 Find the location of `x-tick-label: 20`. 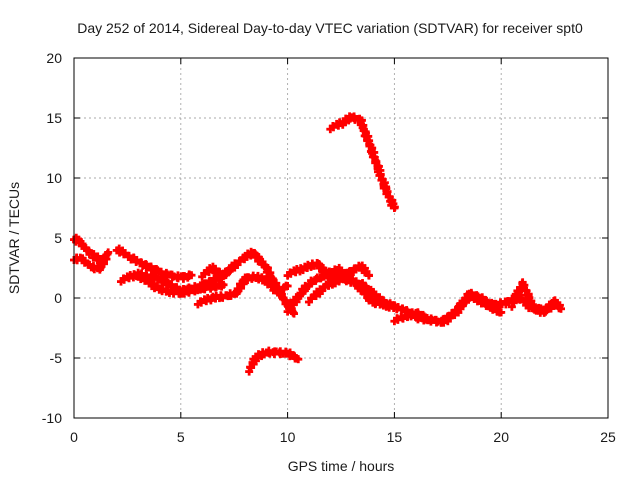

x-tick-label: 20 is located at coordinates (501, 437).